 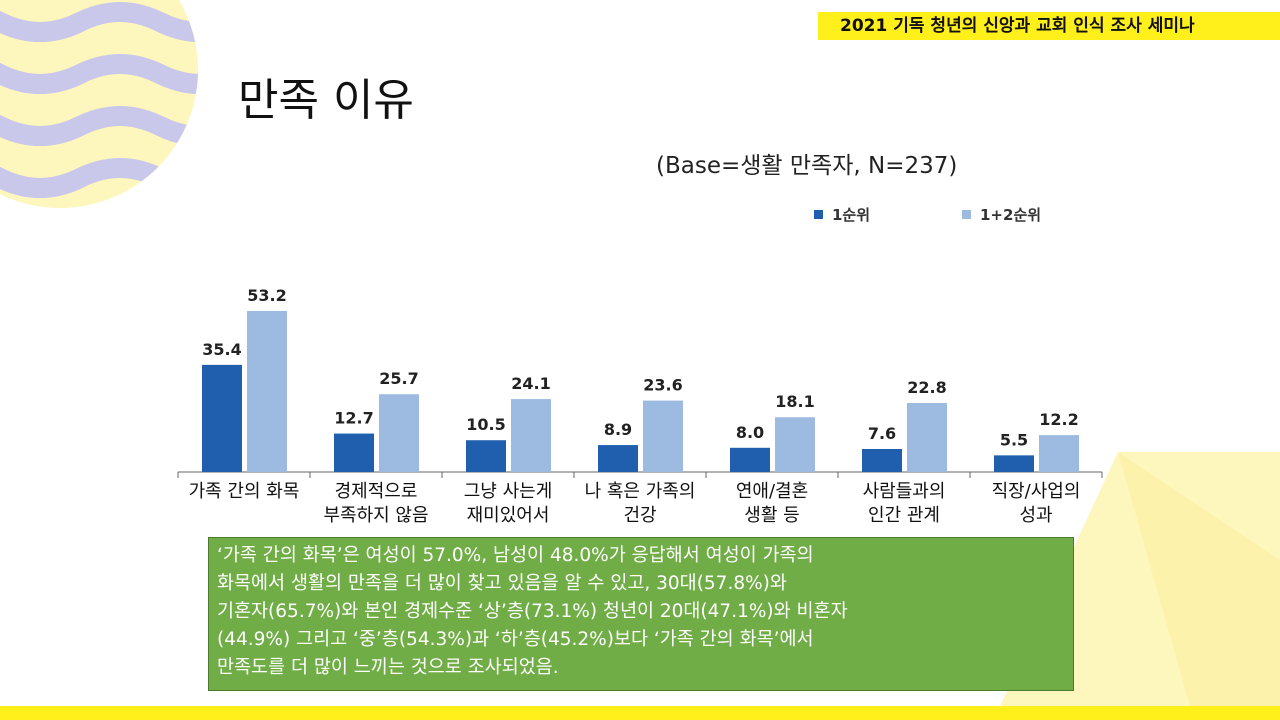 What do you see at coordinates (508, 515) in the screenshot?
I see `category-label: 재미있어서` at bounding box center [508, 515].